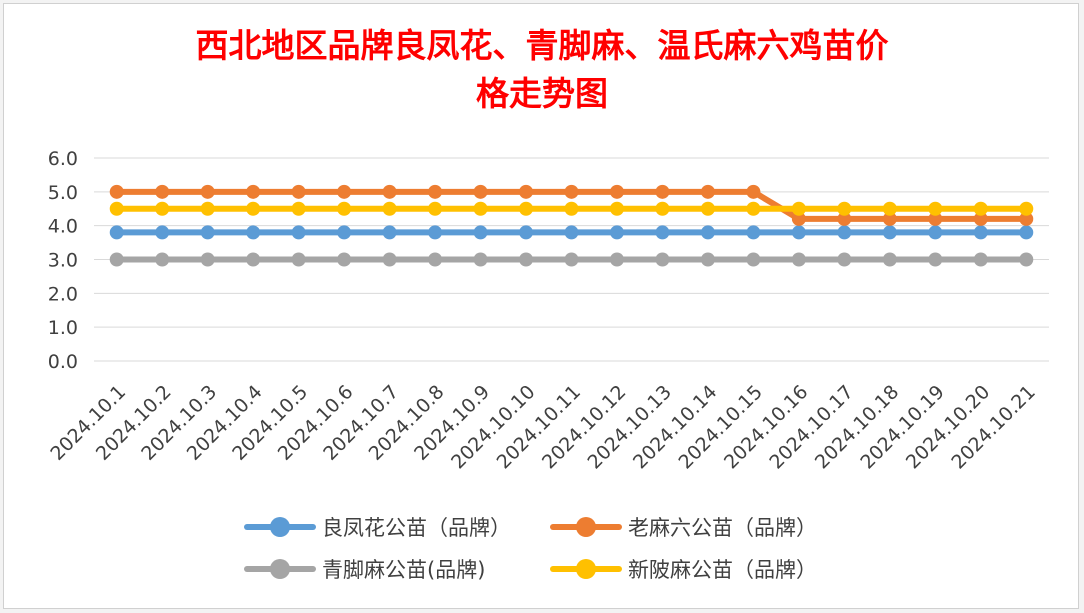 Image resolution: width=1084 pixels, height=613 pixels. I want to click on legend-label-1: 良凤花公苗（品牌）, so click(416, 528).